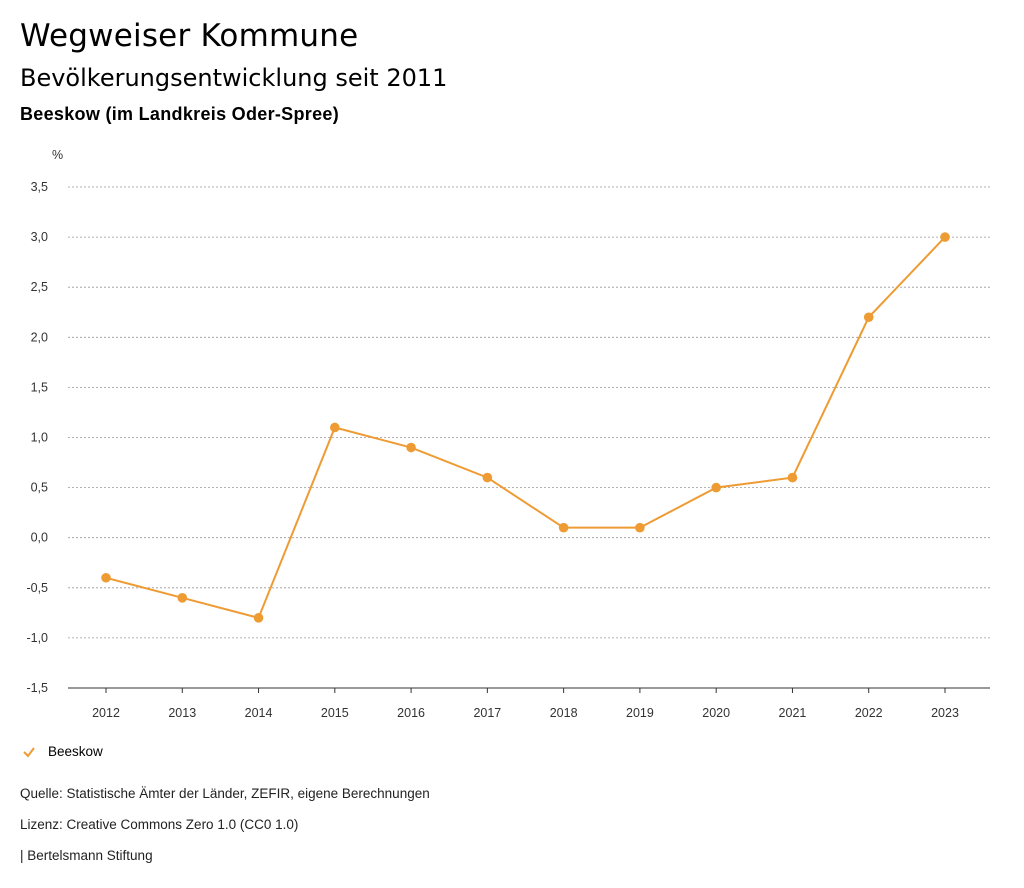  I want to click on y-tick-label: 1,5, so click(39, 387).